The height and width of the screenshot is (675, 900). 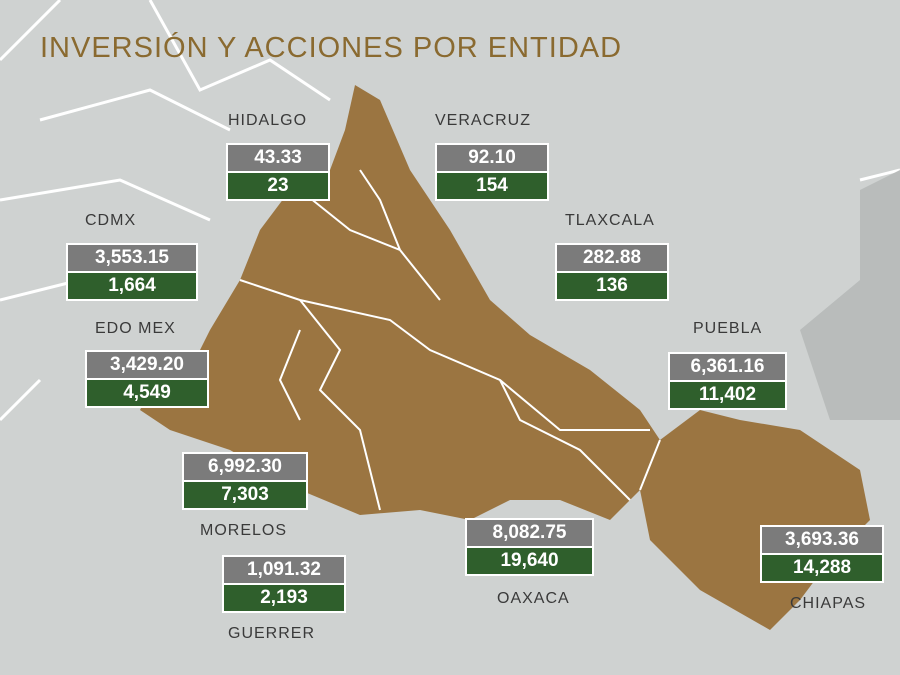 I want to click on entity-name: MORELOS, so click(x=244, y=530).